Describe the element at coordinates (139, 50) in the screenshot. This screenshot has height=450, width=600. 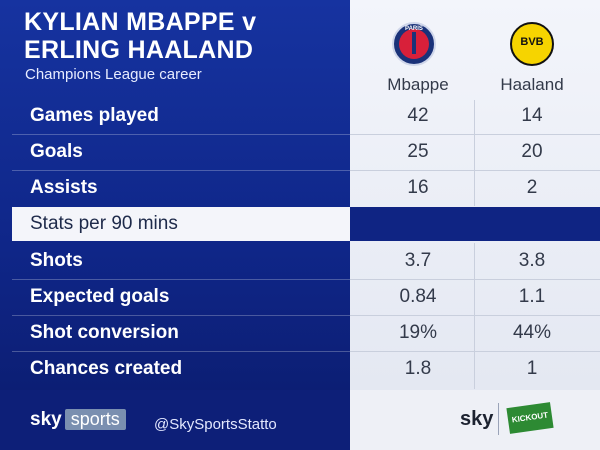
I see `title-line-2: ERLING HAALAND` at that location.